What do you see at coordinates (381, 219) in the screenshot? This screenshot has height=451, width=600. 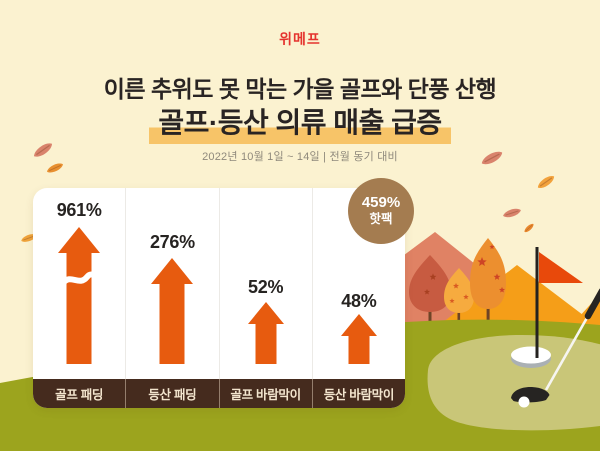 I see `badge-label: 핫팩` at bounding box center [381, 219].